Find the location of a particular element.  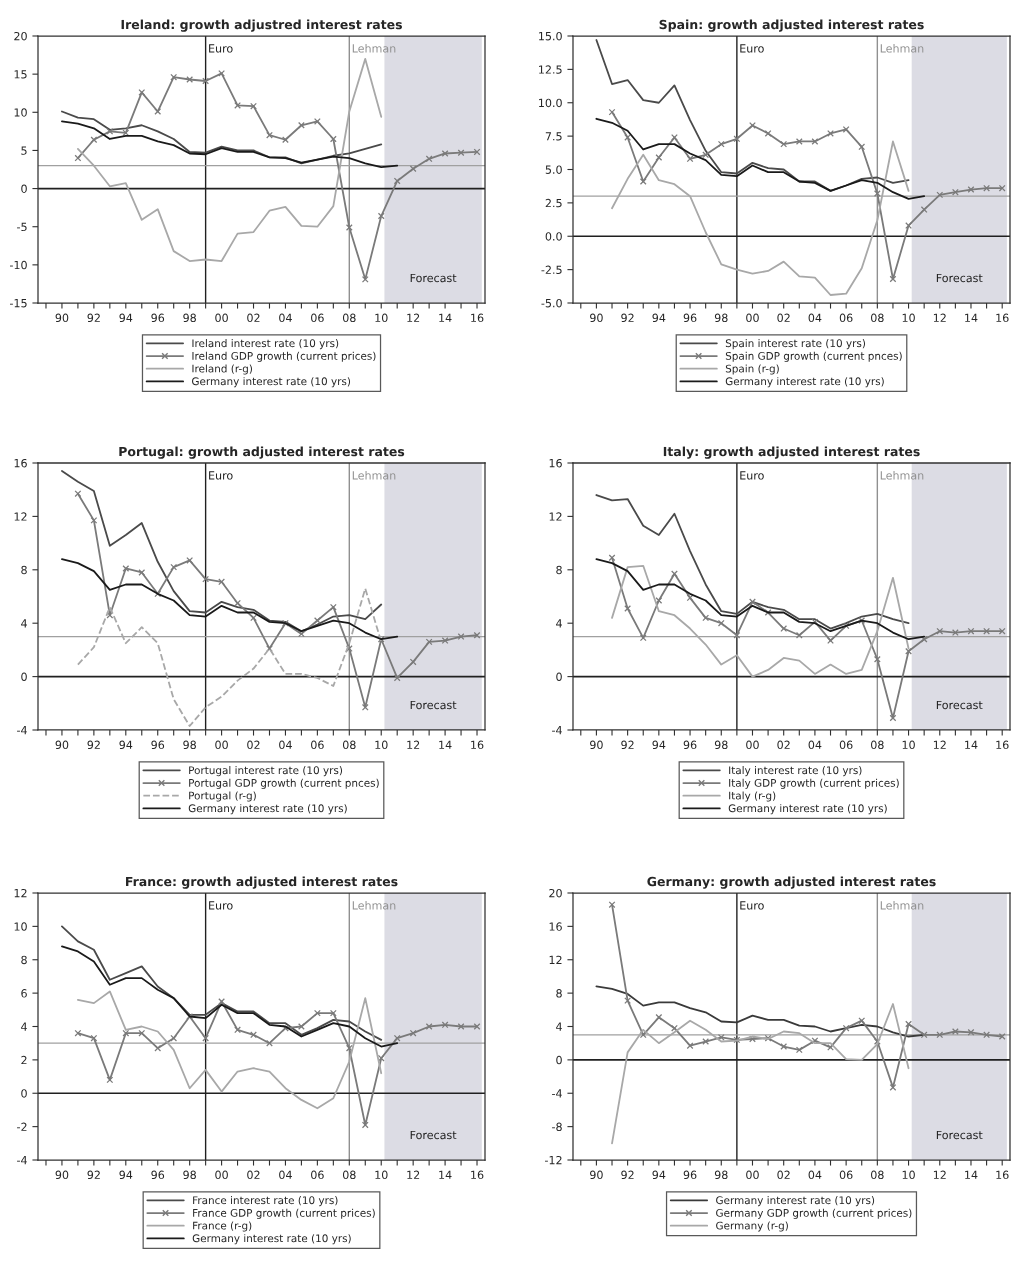

legend-label: Portugal interest rate (10 yrs) is located at coordinates (266, 771).